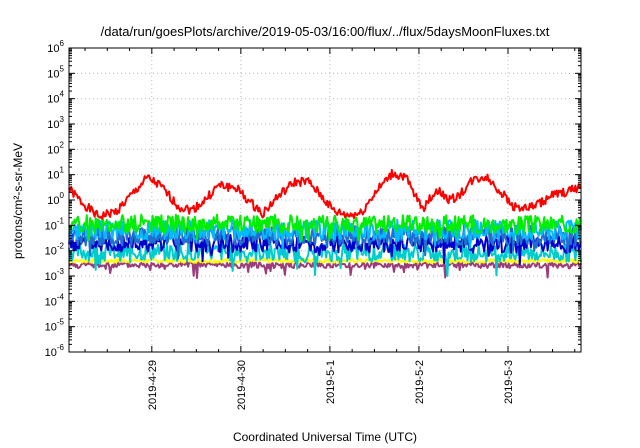 The width and height of the screenshot is (640, 448). What do you see at coordinates (55, 250) in the screenshot?
I see `y-tick-label: 10⁻²` at bounding box center [55, 250].